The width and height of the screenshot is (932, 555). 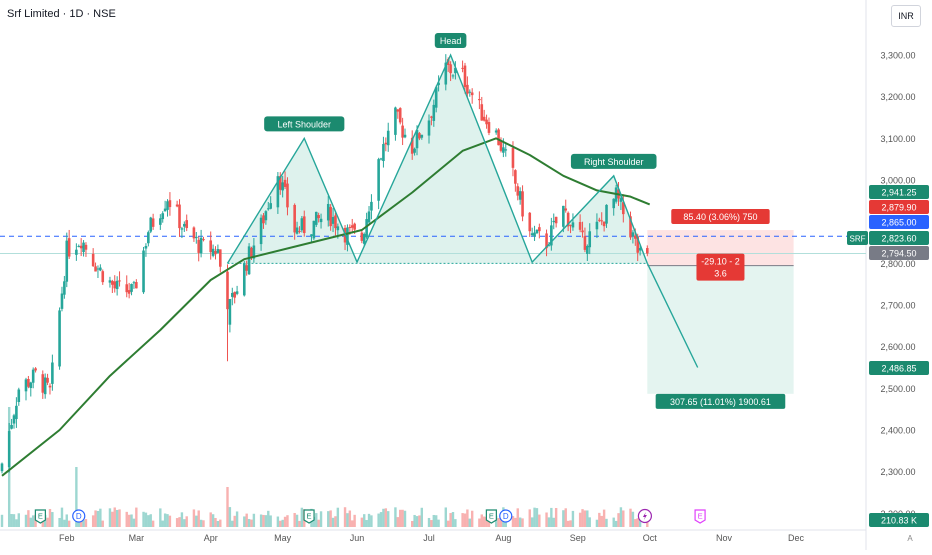 I want to click on pattern-label-box, so click(x=304, y=124).